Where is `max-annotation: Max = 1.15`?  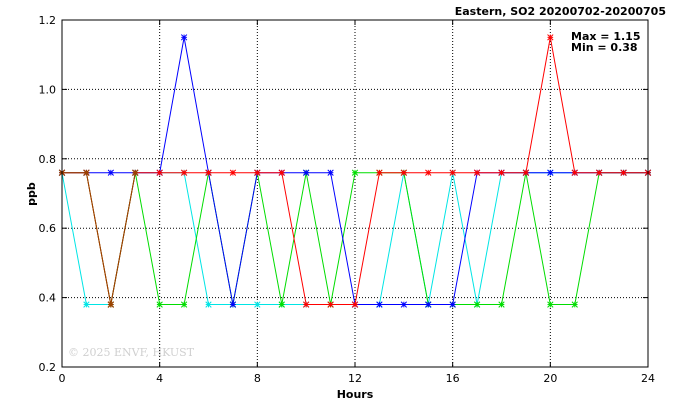 max-annotation: Max = 1.15 is located at coordinates (605, 36).